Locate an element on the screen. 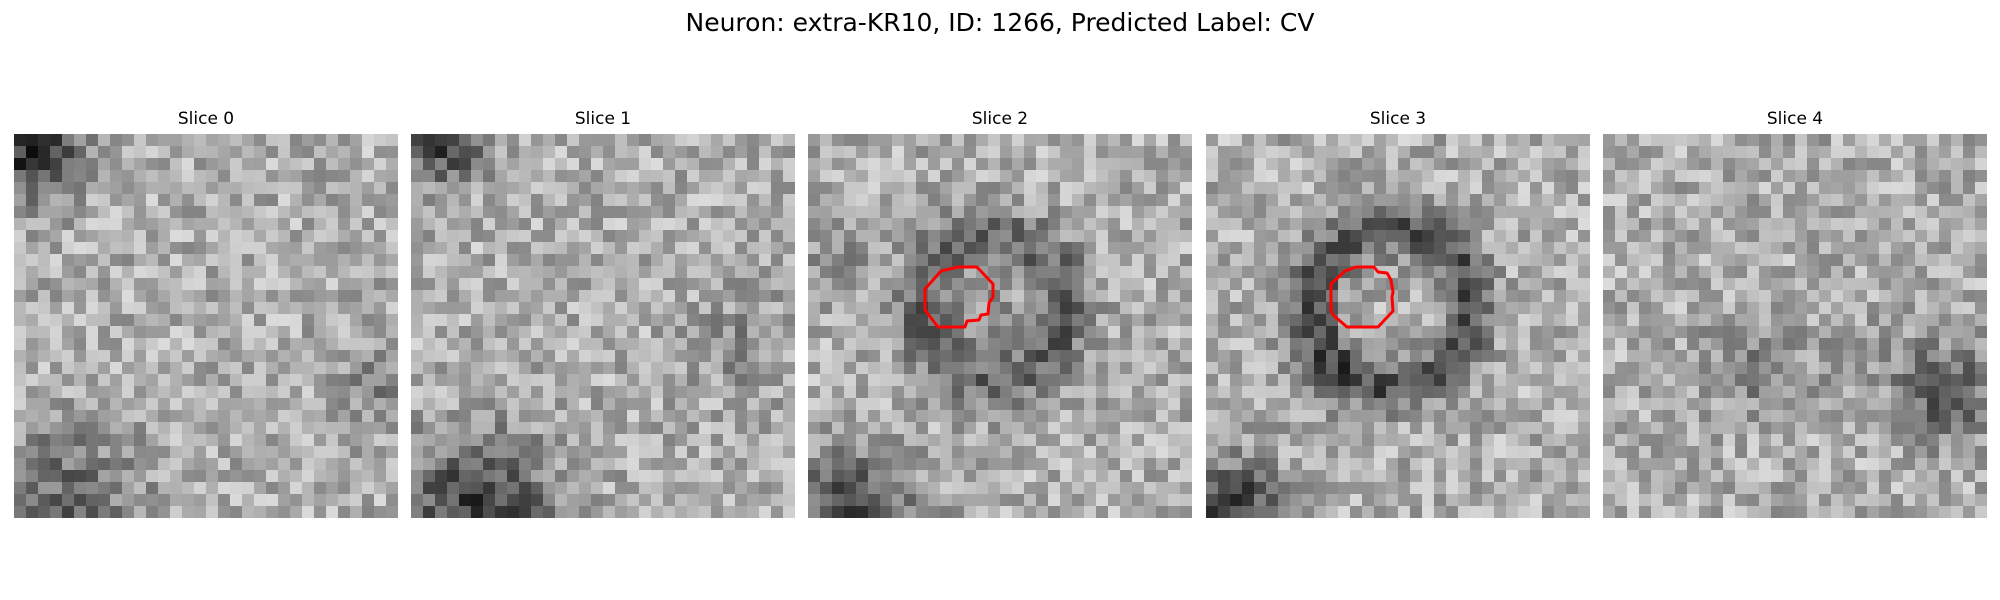 This screenshot has width=2000, height=600. slice-2-contour is located at coordinates (959, 297).